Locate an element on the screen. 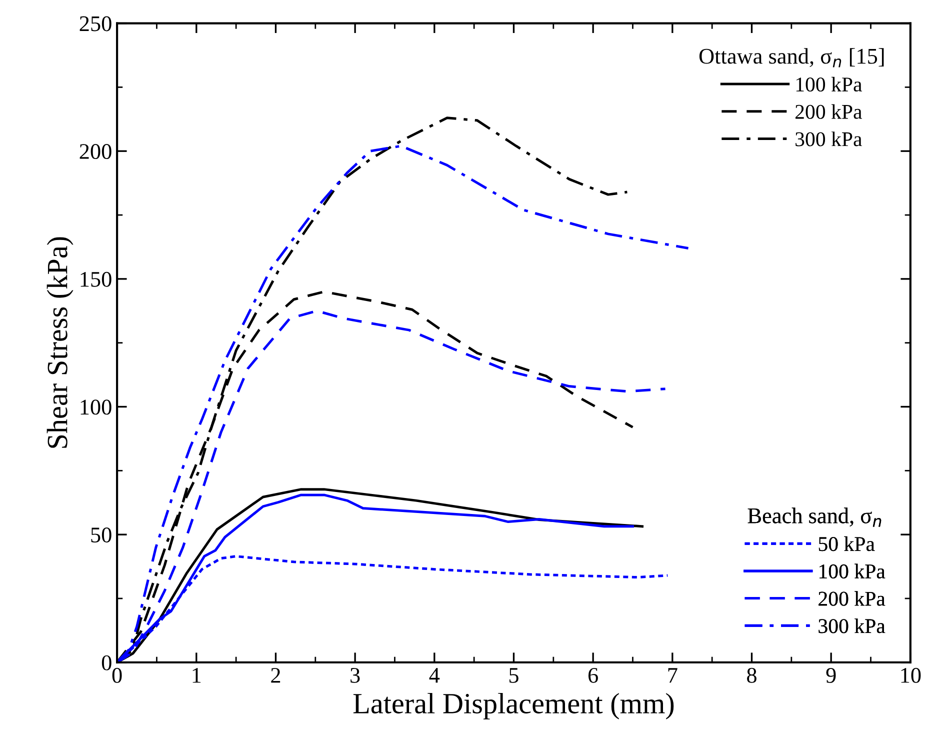 The width and height of the screenshot is (929, 751). x-tick-label: 9 is located at coordinates (831, 675).